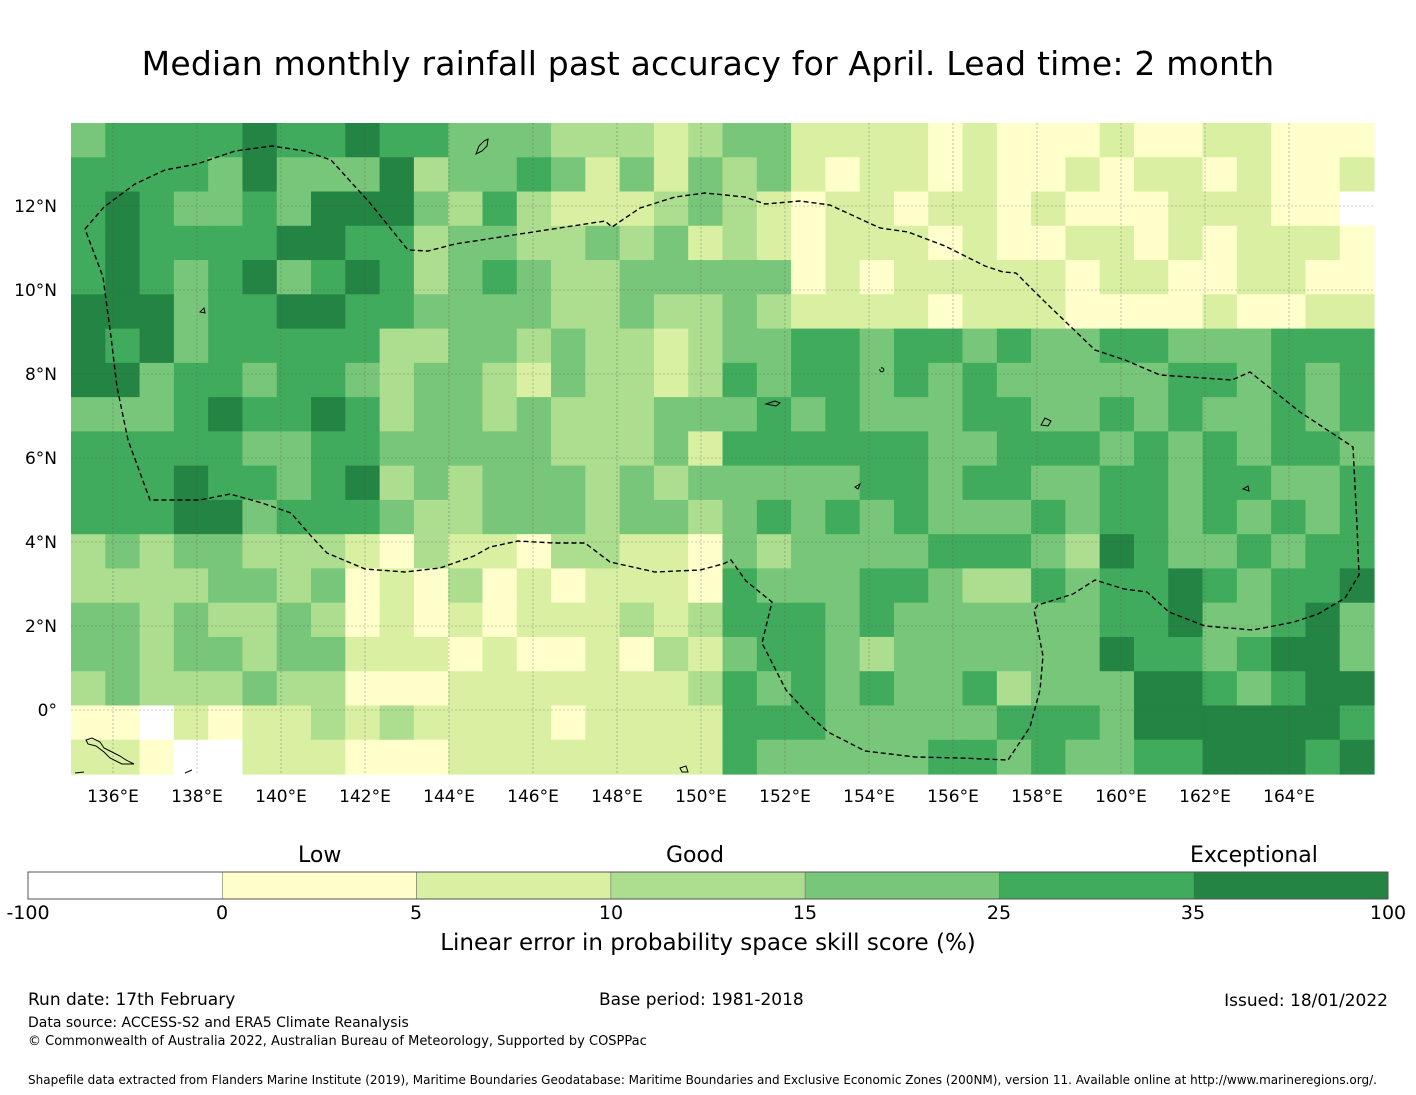 The height and width of the screenshot is (1095, 1416). Describe the element at coordinates (197, 797) in the screenshot. I see `longitude-tick-label: 138°E` at that location.